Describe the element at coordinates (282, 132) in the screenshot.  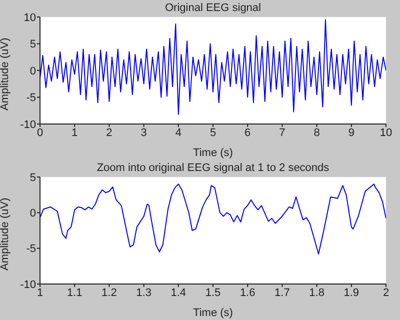
I see `x-tick-label: 7` at that location.